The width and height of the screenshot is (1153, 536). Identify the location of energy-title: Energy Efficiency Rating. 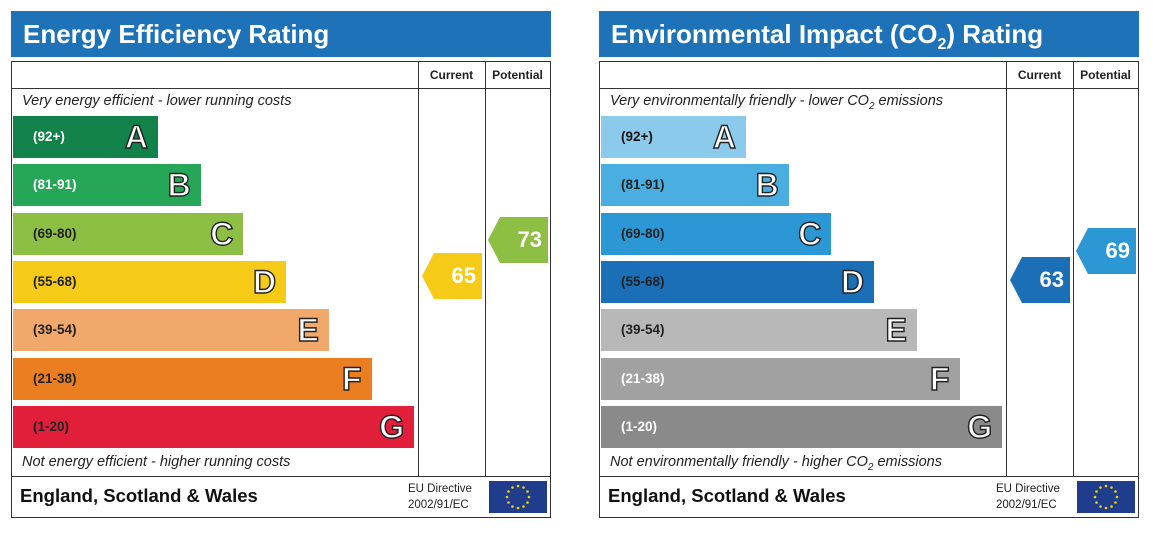
(281, 34).